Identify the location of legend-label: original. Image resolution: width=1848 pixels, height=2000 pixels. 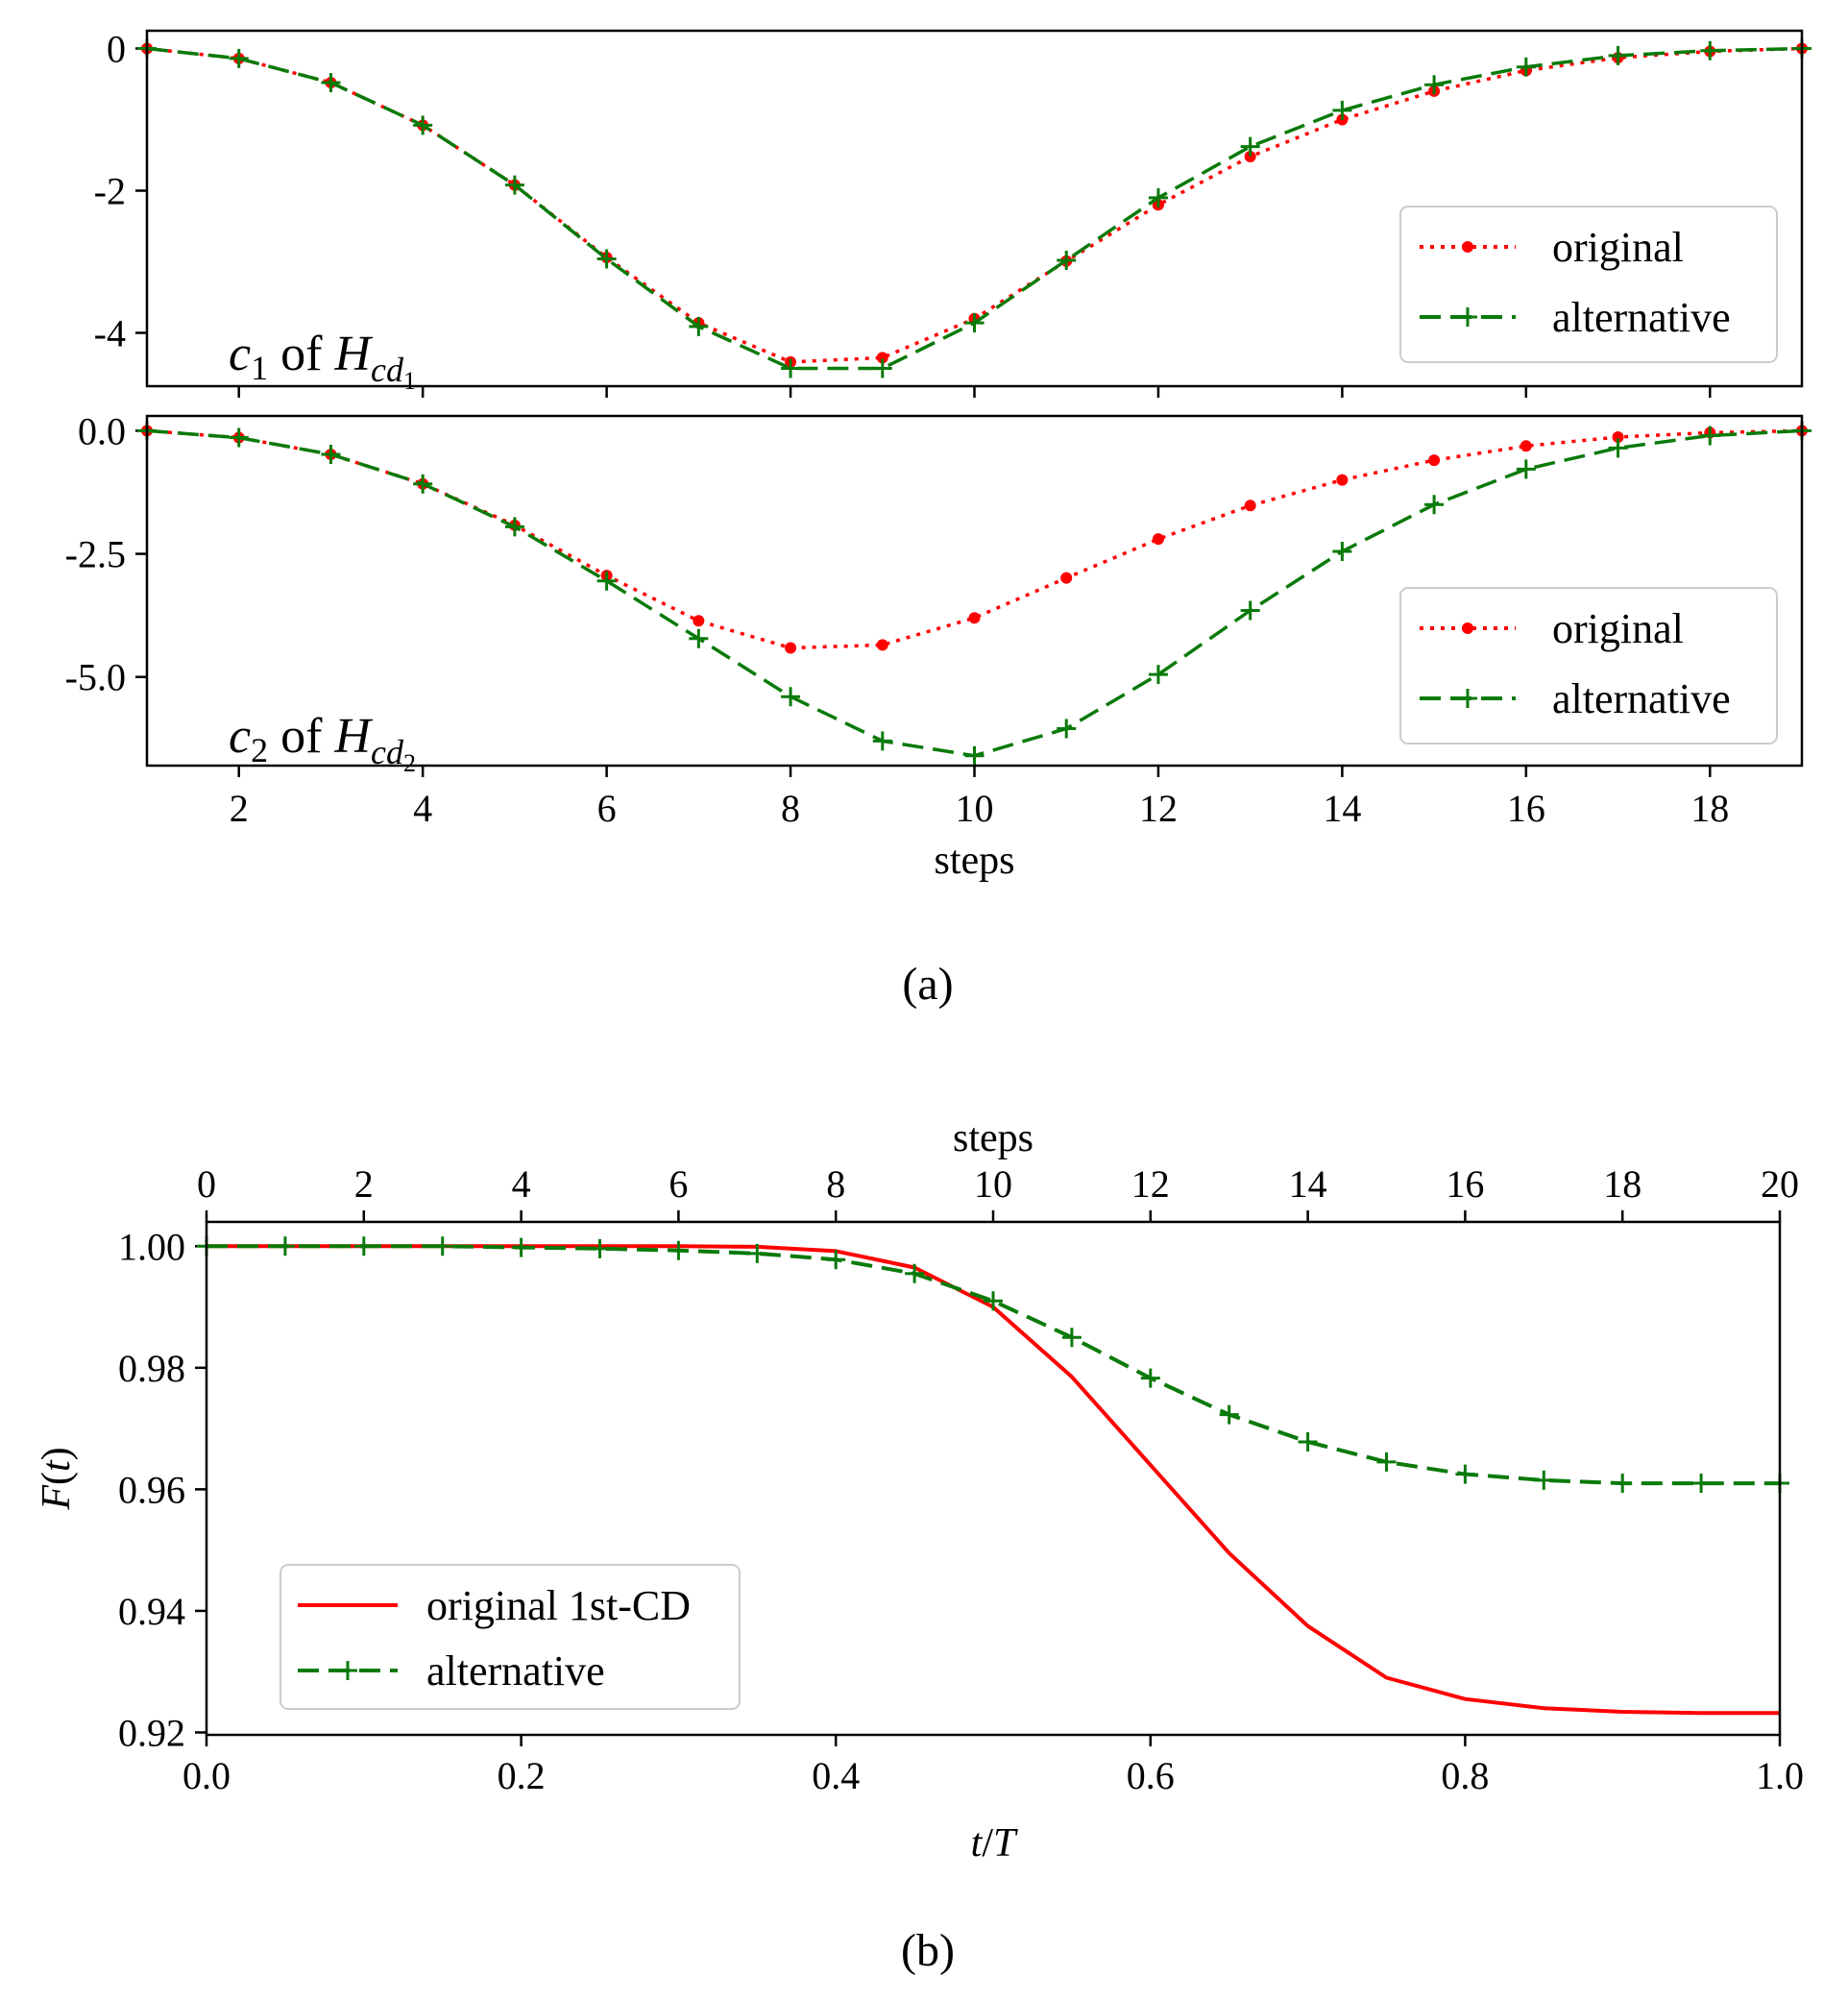
(1618, 628).